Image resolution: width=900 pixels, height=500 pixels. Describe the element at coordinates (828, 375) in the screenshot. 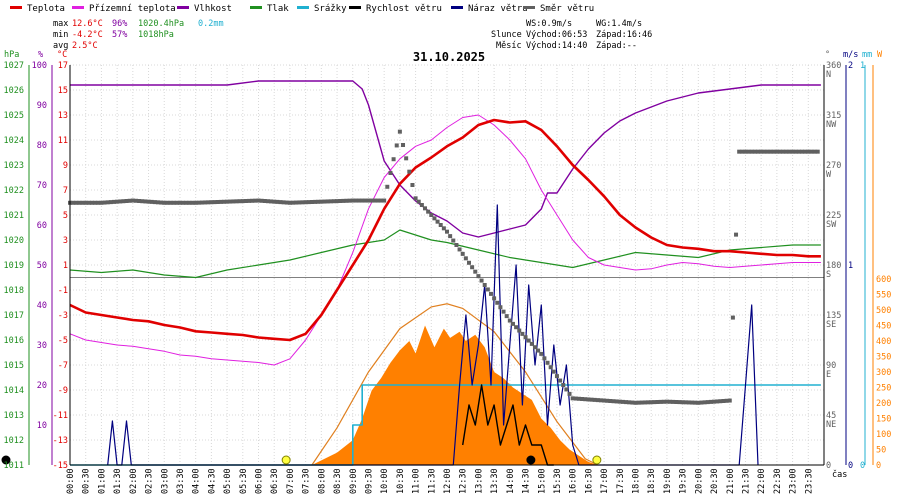

I see `direction-tick-label: E` at that location.